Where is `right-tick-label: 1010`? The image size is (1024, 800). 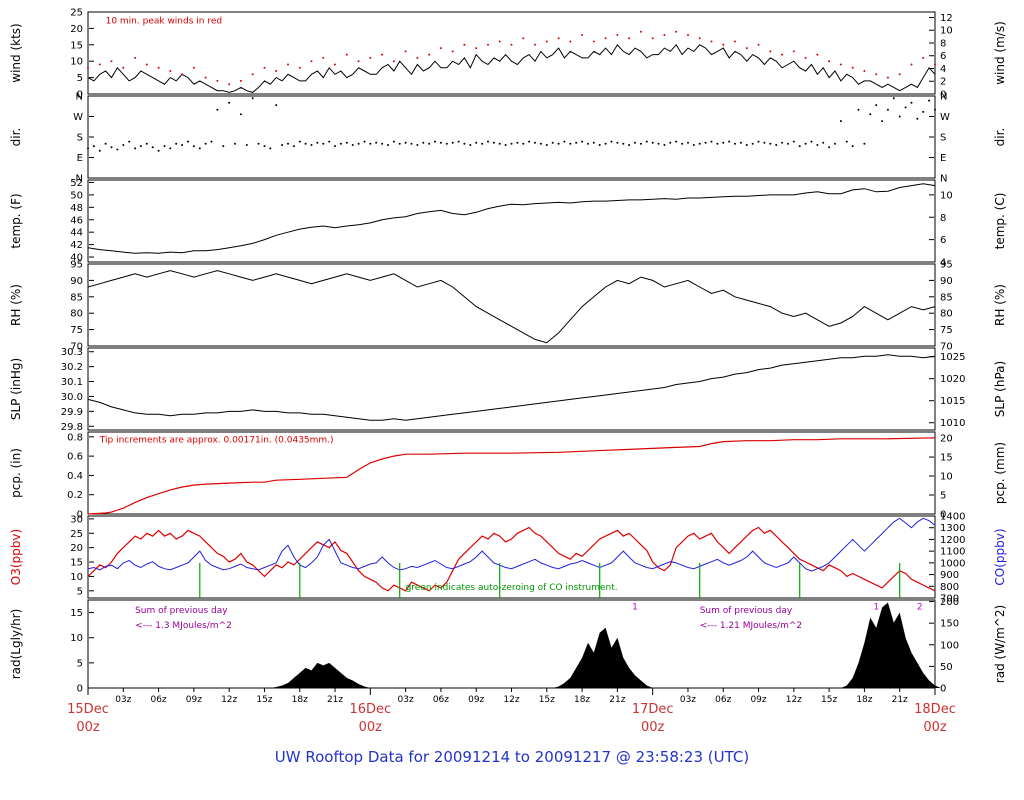 right-tick-label: 1010 is located at coordinates (952, 423).